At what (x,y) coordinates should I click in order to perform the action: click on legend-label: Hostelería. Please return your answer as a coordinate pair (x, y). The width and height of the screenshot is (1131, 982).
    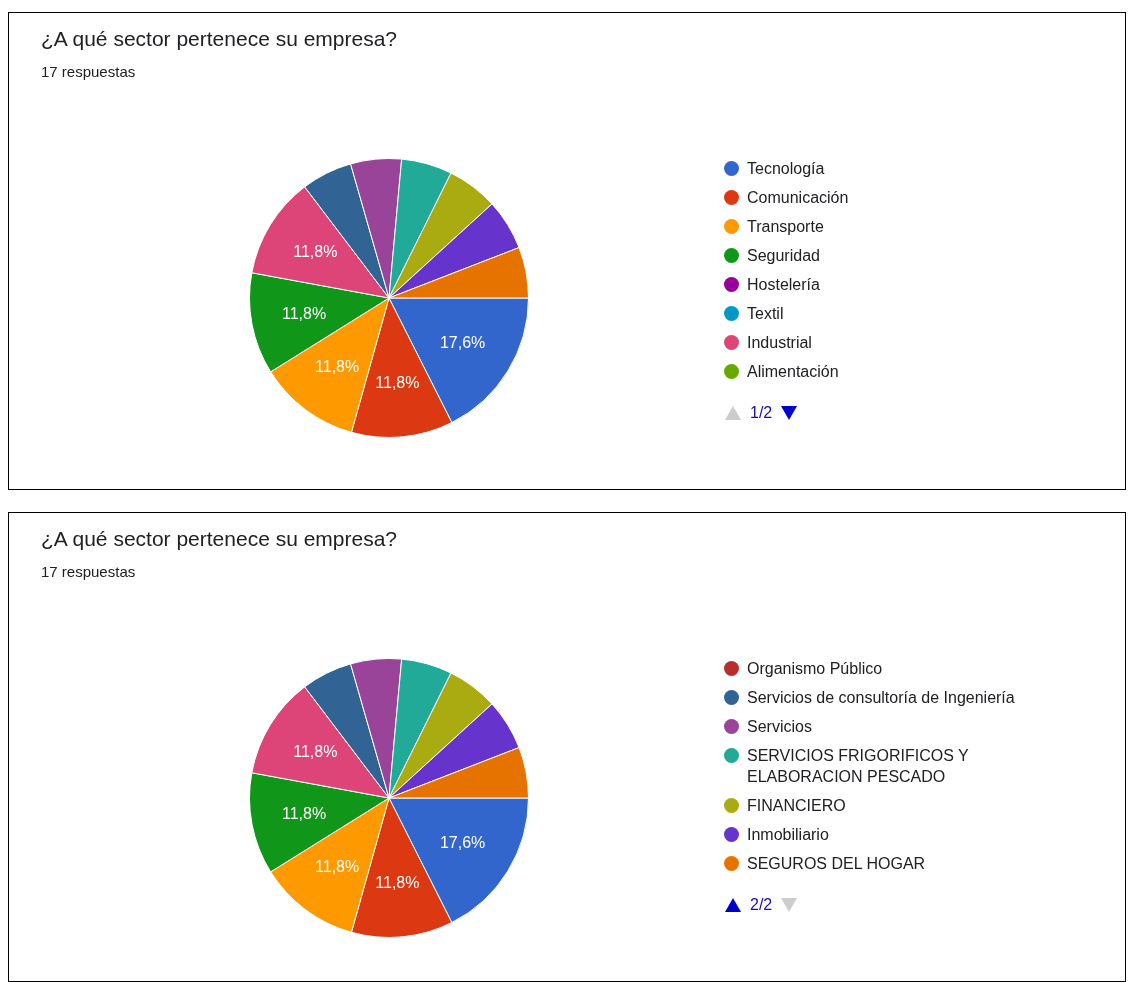
    Looking at the image, I should click on (783, 285).